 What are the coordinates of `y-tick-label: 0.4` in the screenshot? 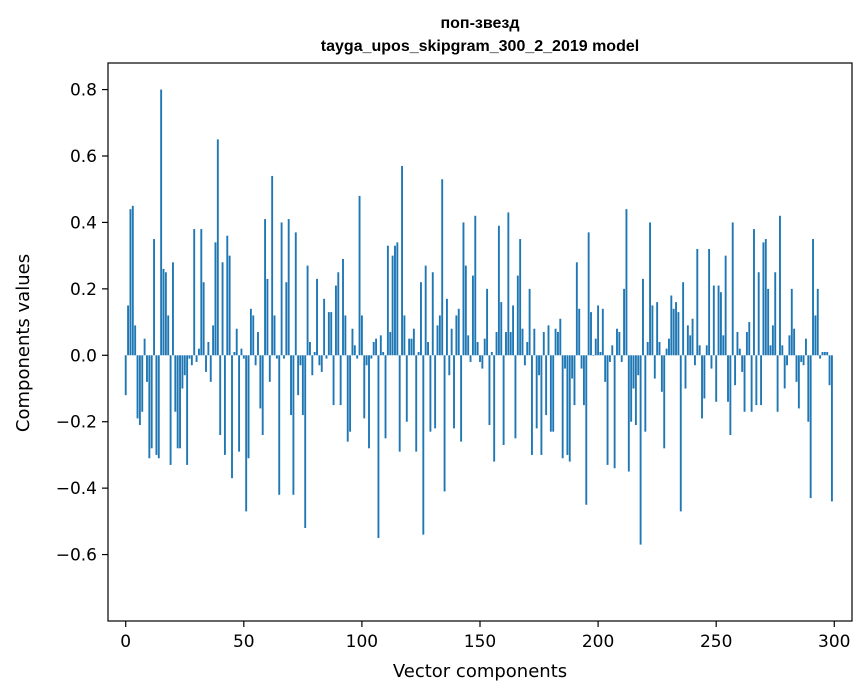 It's located at (83, 223).